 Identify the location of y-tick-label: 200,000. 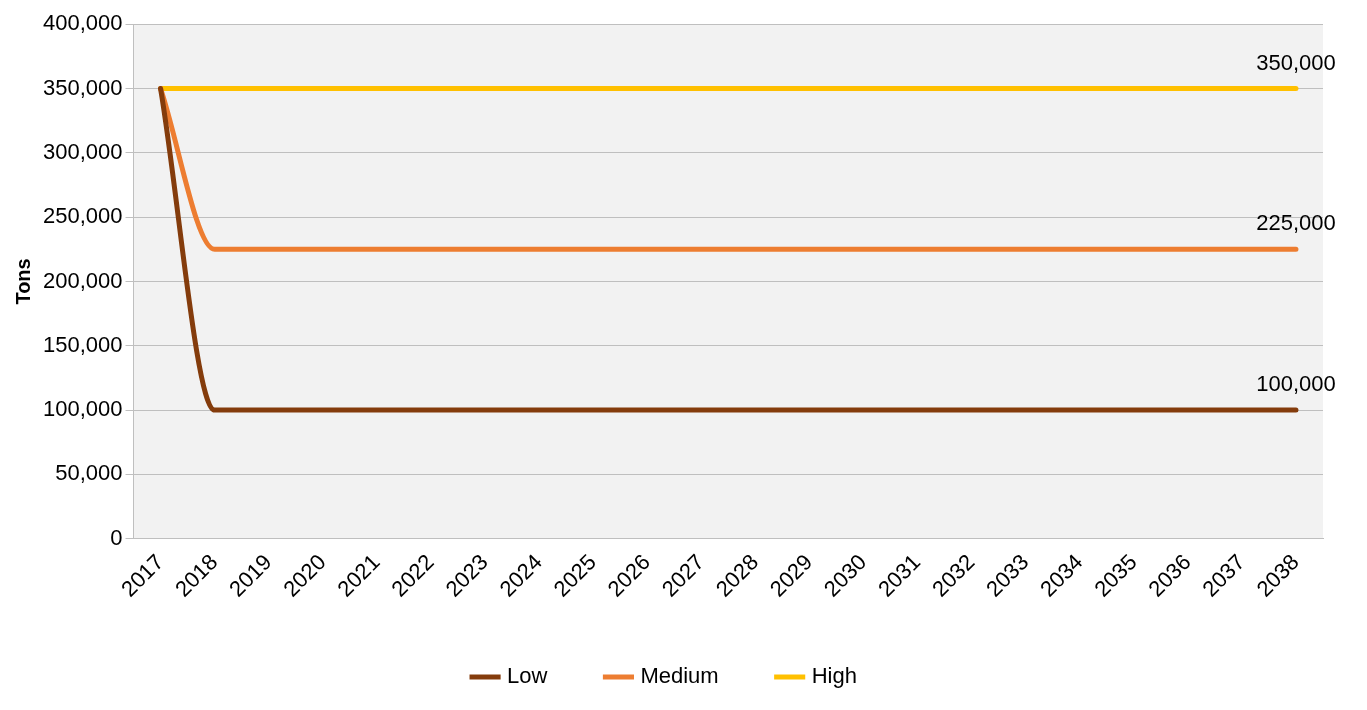
(82, 280).